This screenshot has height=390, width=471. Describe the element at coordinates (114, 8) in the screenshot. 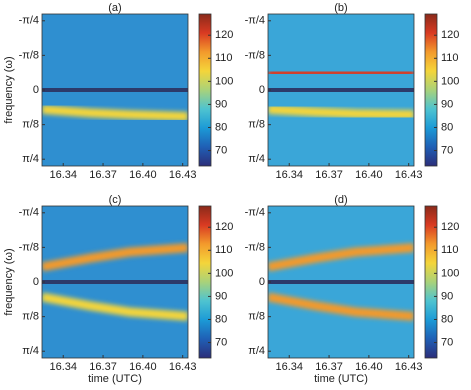

I see `panel-title: (a)` at that location.